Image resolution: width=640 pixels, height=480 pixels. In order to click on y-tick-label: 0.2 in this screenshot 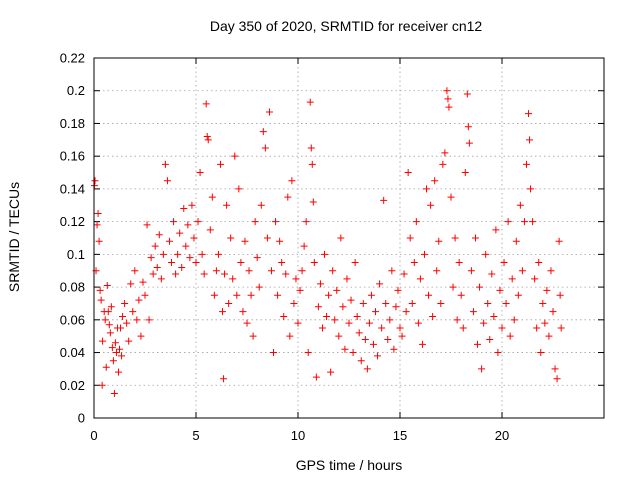, I will do `click(76, 90)`.